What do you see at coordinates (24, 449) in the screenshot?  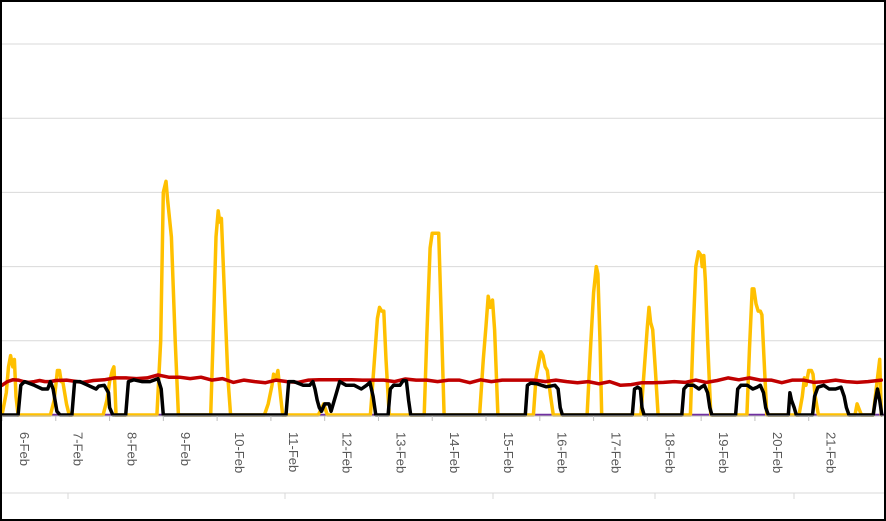 I see `x-tick-label: 6-Feb` at bounding box center [24, 449].